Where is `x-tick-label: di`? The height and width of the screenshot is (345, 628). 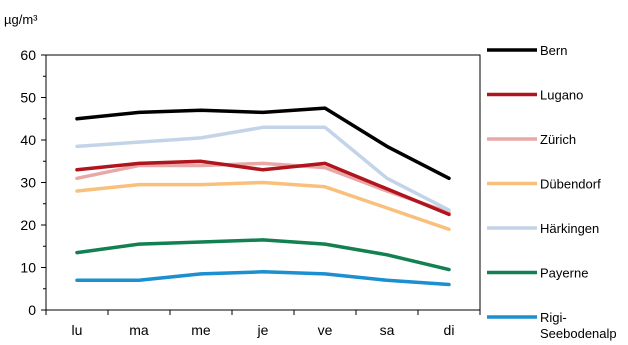 x-tick-label: di is located at coordinates (449, 330).